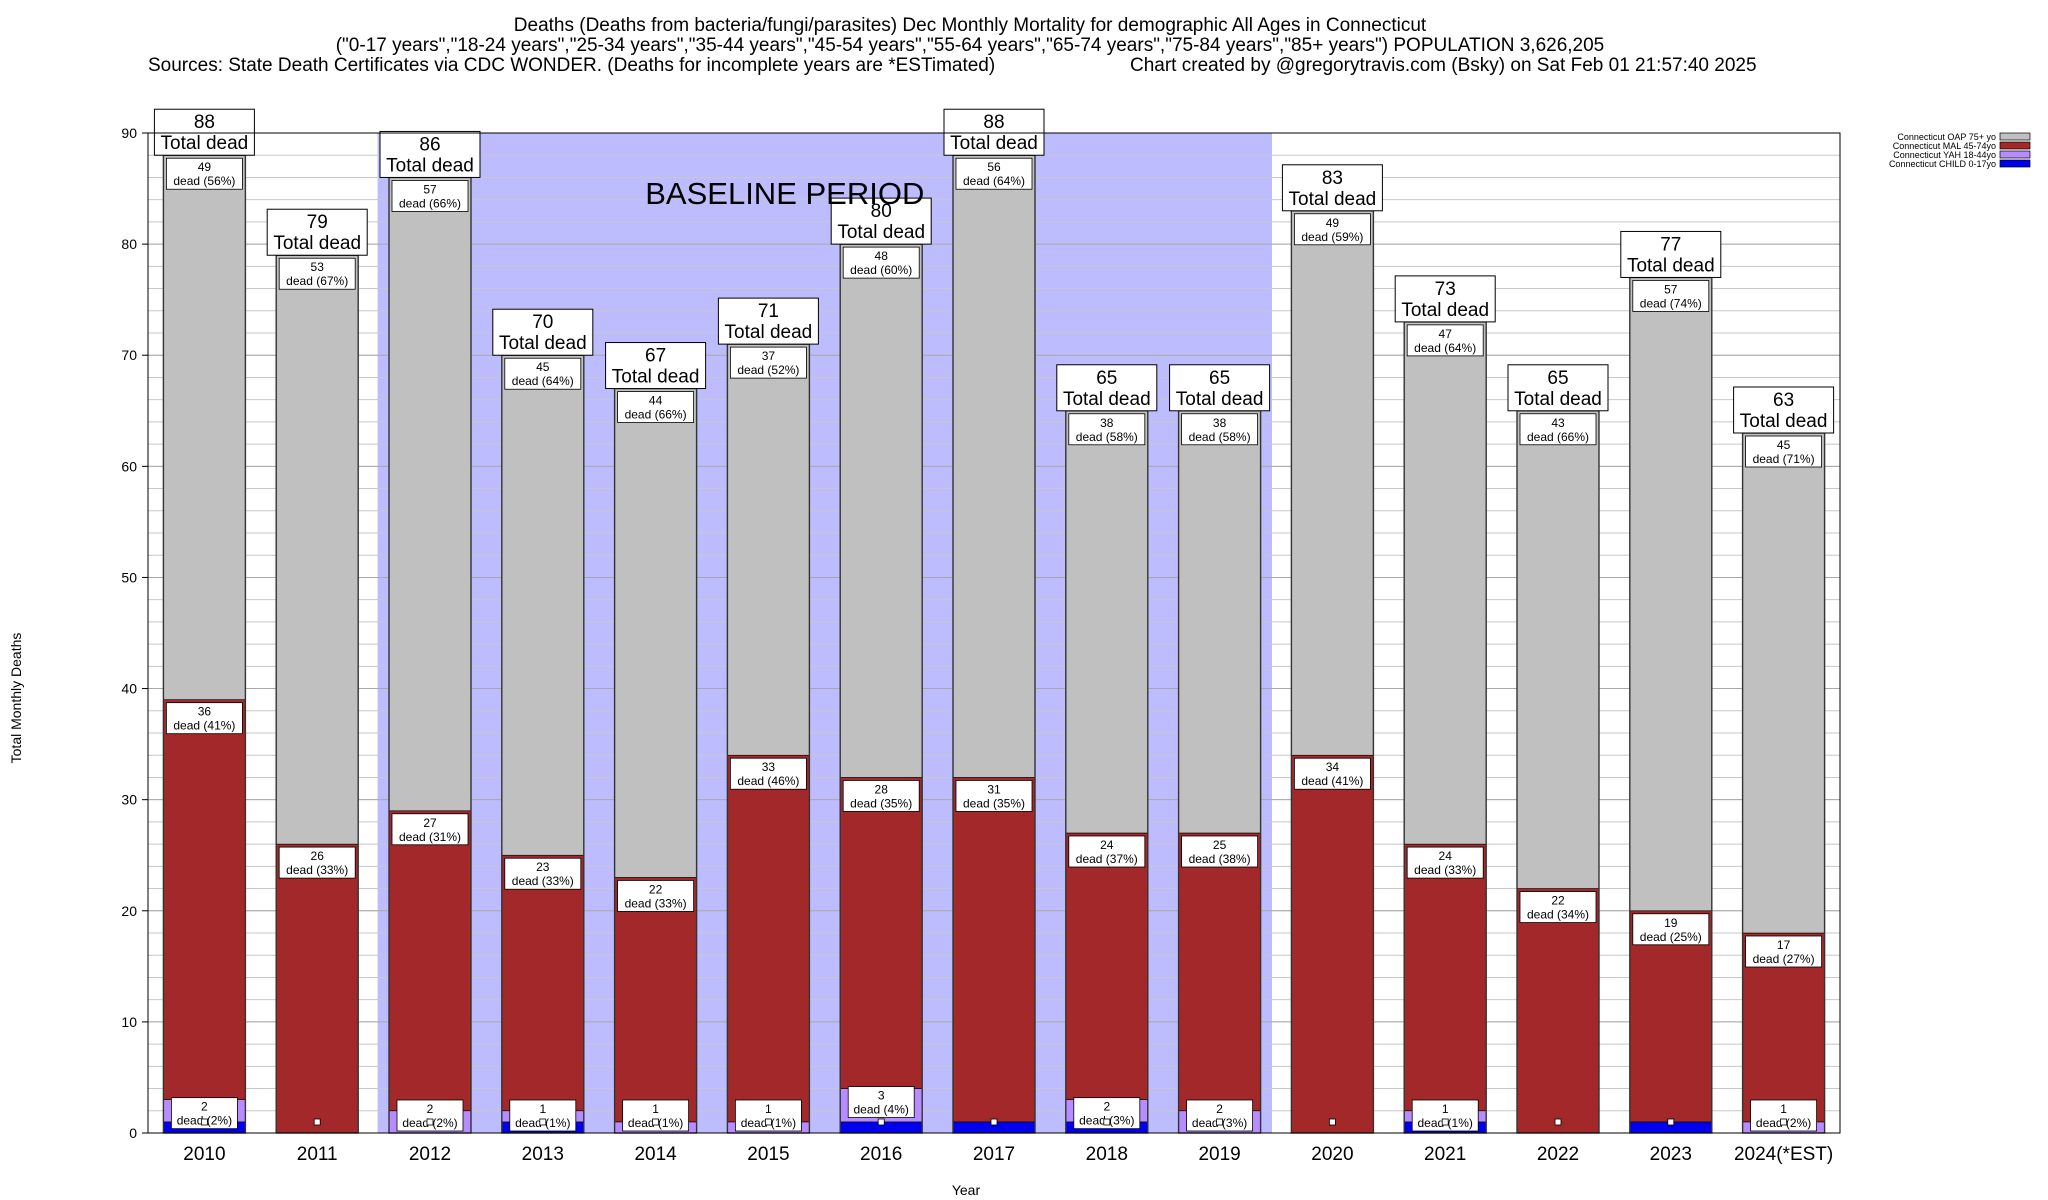  What do you see at coordinates (1783, 400) in the screenshot?
I see `total-count: 63` at bounding box center [1783, 400].